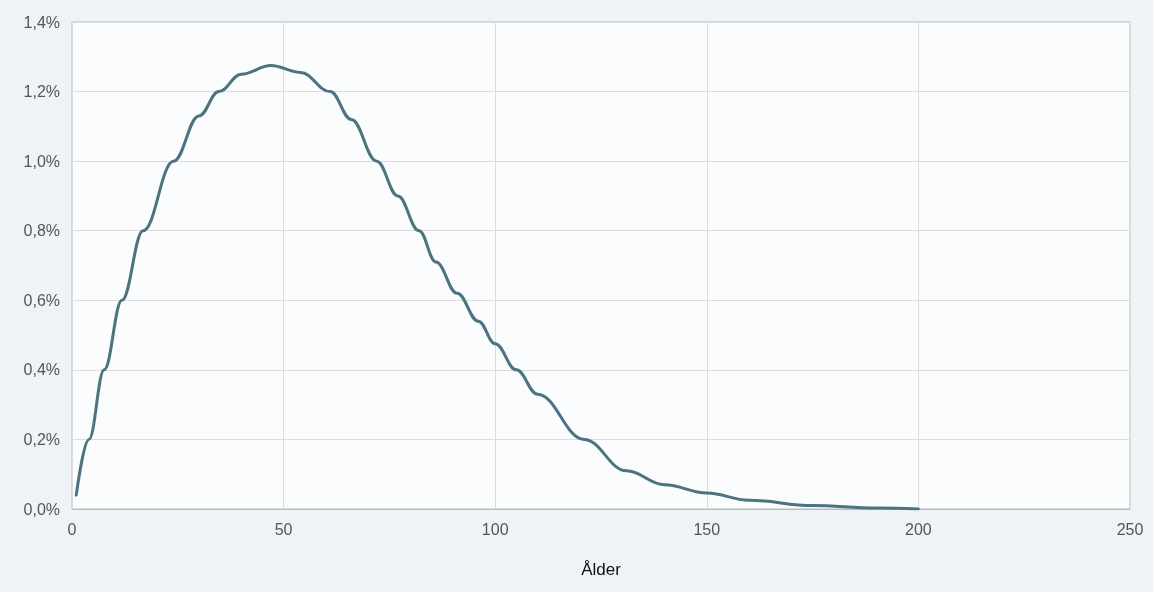 This screenshot has width=1153, height=592. Describe the element at coordinates (41, 370) in the screenshot. I see `y-tick-label: 0,4%` at that location.